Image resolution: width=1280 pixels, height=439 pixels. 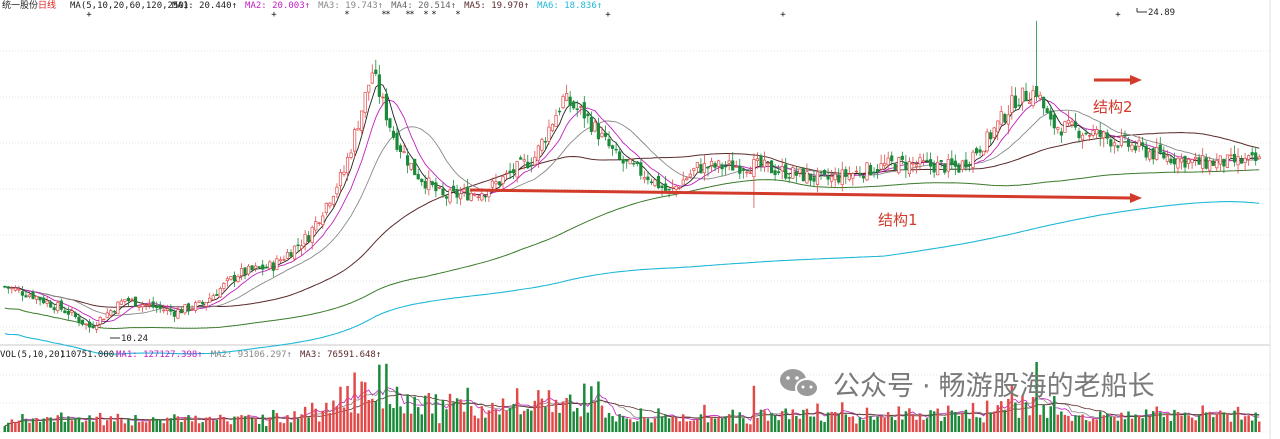 I want to click on watermark: 公众号 · 畅游股海的老船长, so click(x=967, y=385).